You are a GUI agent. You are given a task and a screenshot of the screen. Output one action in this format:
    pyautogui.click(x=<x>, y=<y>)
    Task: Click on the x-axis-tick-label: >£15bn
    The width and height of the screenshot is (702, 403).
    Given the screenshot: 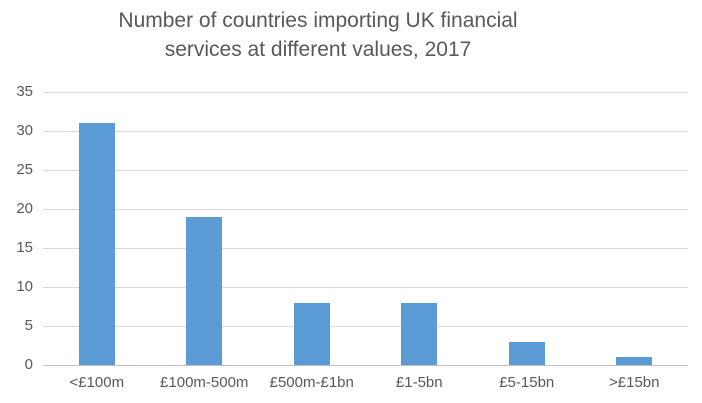 What is the action you would take?
    pyautogui.click(x=634, y=382)
    